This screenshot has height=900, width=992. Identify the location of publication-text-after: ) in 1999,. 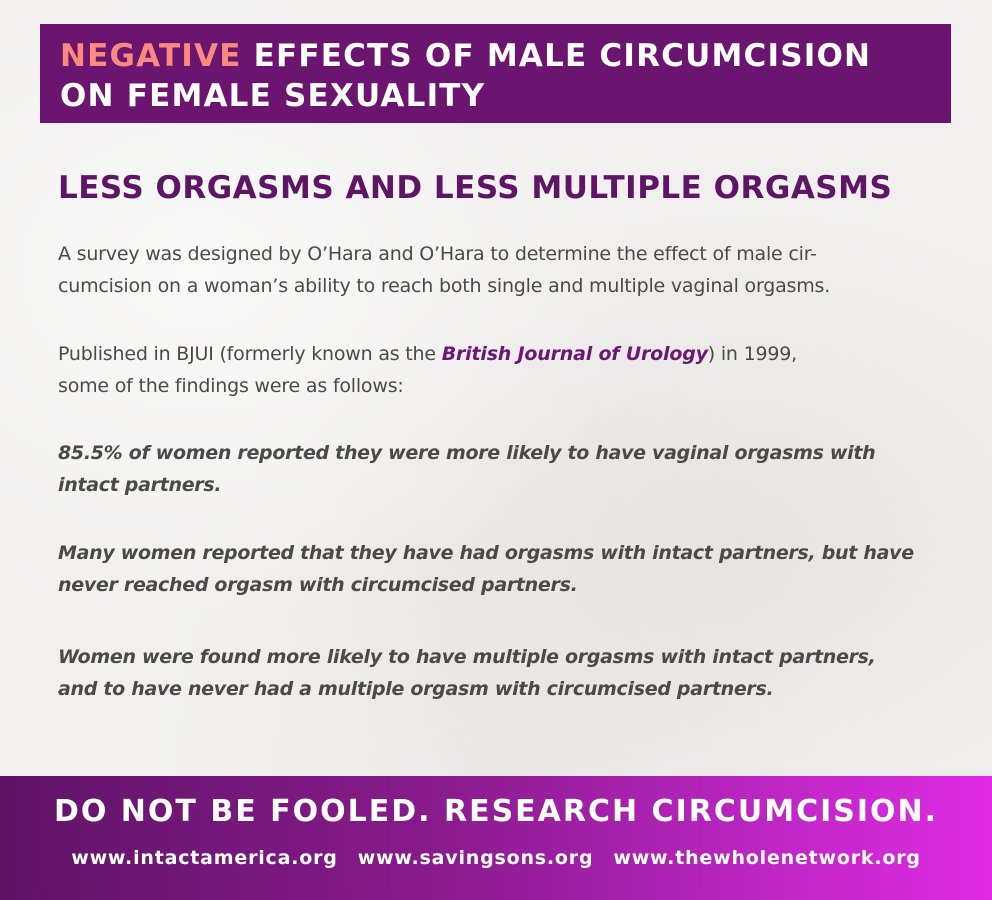
(752, 354).